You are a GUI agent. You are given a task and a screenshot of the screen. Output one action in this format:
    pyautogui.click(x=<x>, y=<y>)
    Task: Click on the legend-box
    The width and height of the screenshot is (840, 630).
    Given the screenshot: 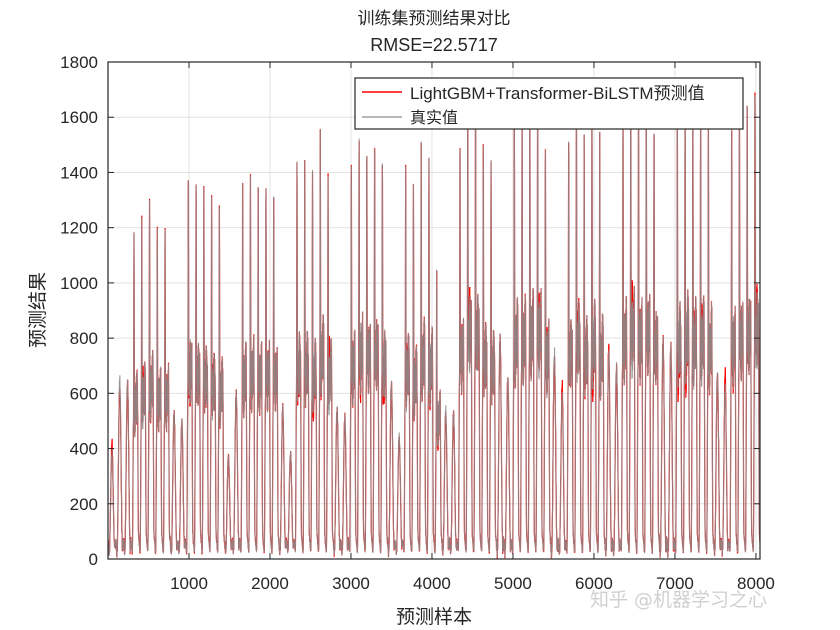 What is the action you would take?
    pyautogui.click(x=549, y=103)
    